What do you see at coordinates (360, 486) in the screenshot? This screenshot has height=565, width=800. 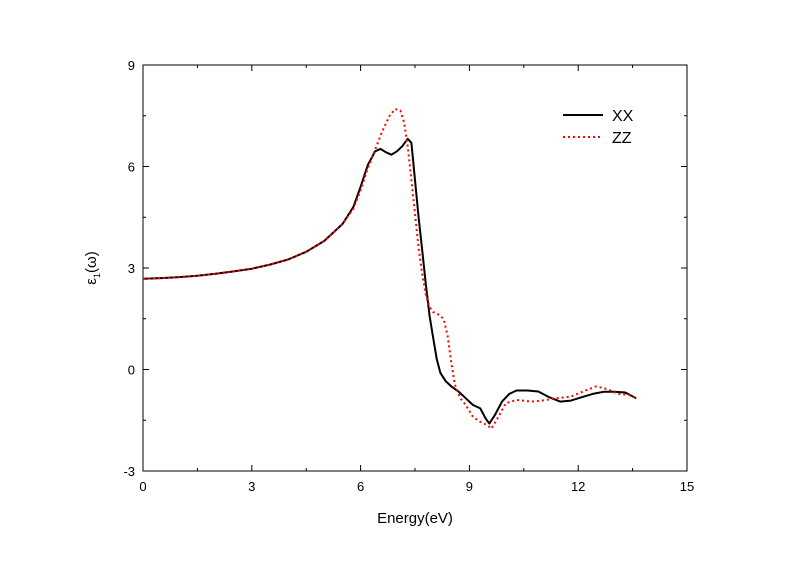 I see `x-tick-label: 6` at bounding box center [360, 486].